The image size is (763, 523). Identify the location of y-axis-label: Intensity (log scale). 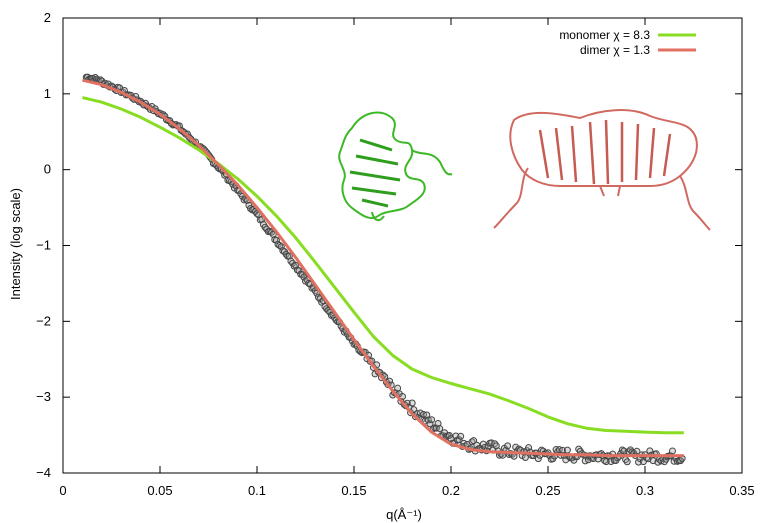
(15, 244).